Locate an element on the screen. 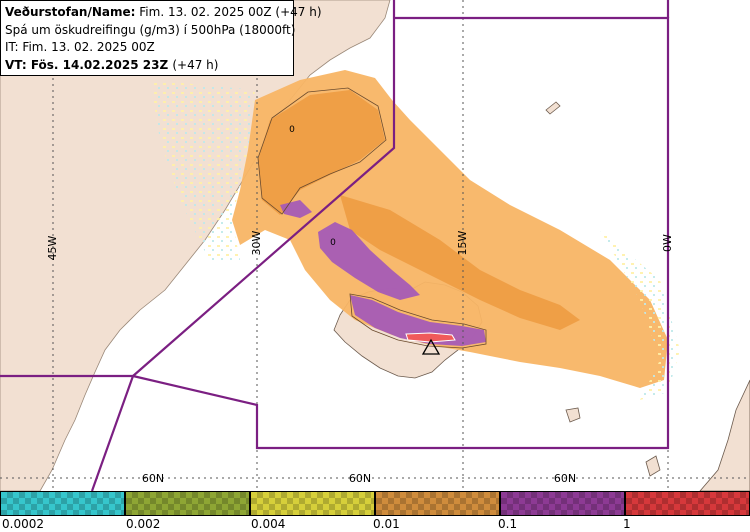 Image resolution: width=750 pixels, height=532 pixels. valid-time-value: Fös. 14.02.2025 23Z is located at coordinates (99, 64).